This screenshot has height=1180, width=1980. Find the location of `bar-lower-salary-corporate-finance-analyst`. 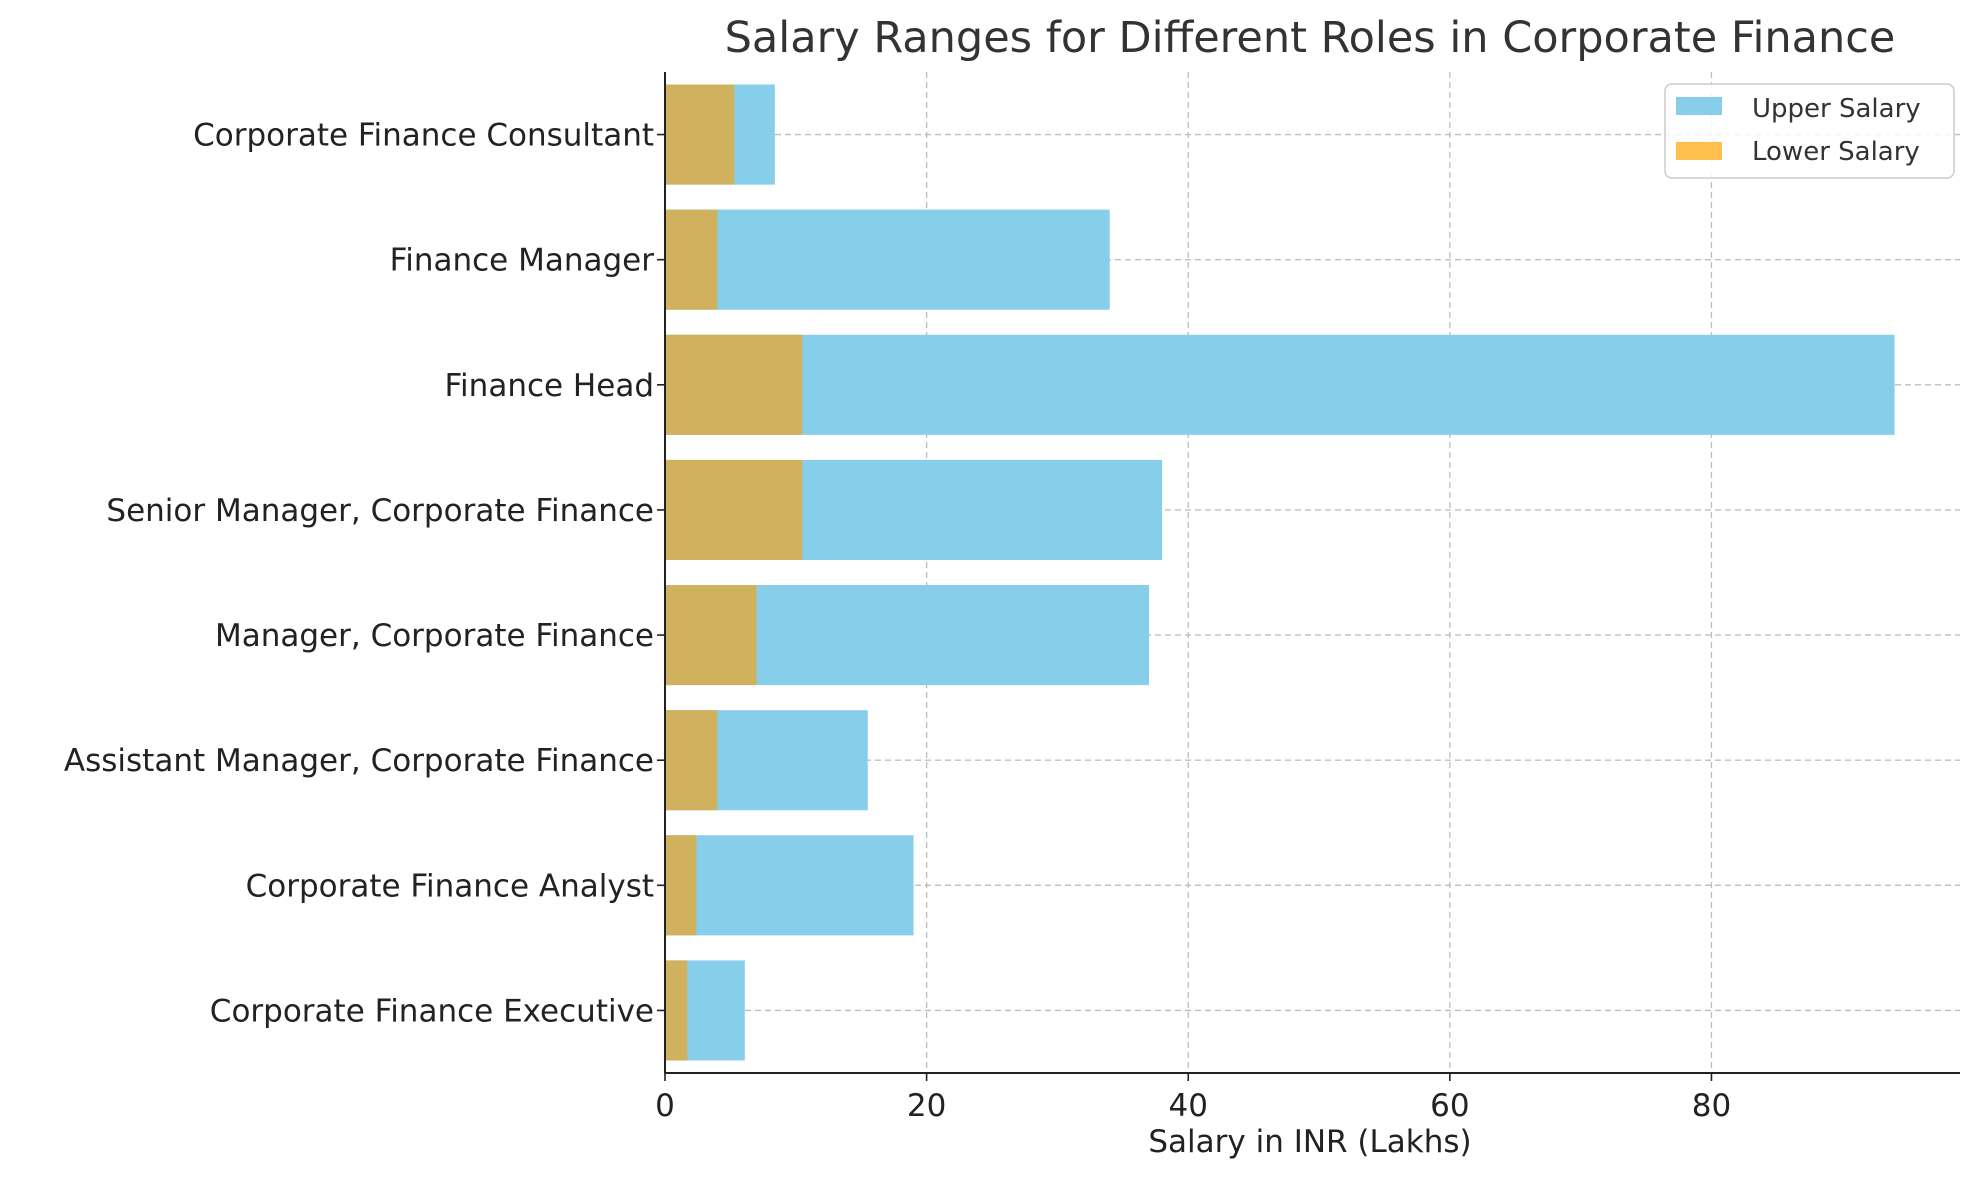

bar-lower-salary-corporate-finance-analyst is located at coordinates (681, 885).